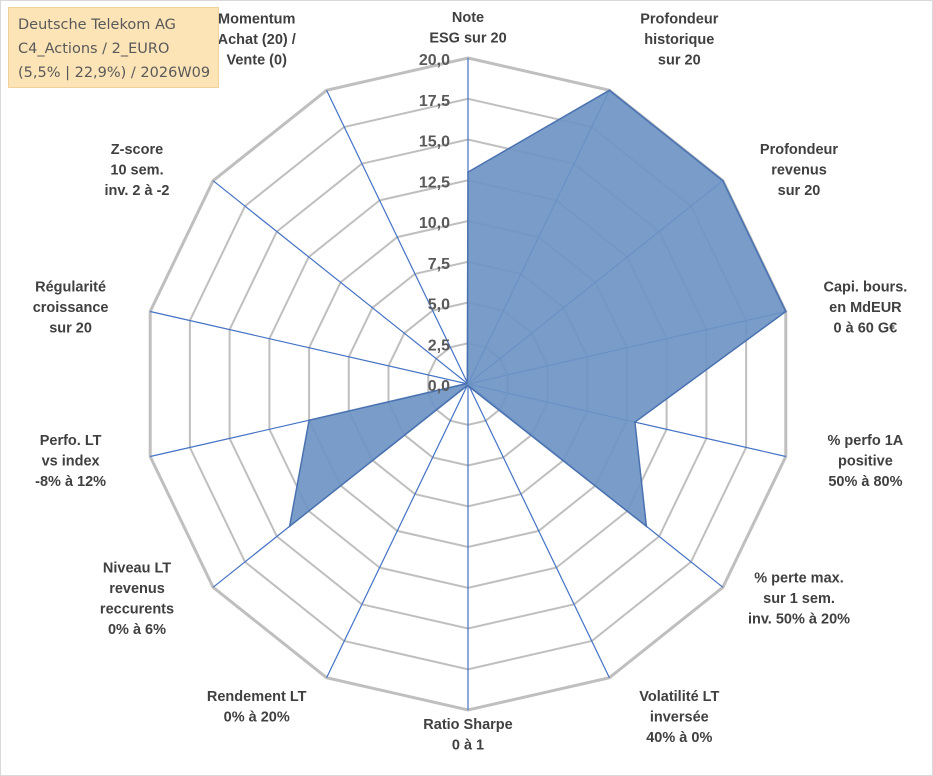 The width and height of the screenshot is (933, 776). I want to click on radar-category-label-line: 0 à 60 G€, so click(866, 329).